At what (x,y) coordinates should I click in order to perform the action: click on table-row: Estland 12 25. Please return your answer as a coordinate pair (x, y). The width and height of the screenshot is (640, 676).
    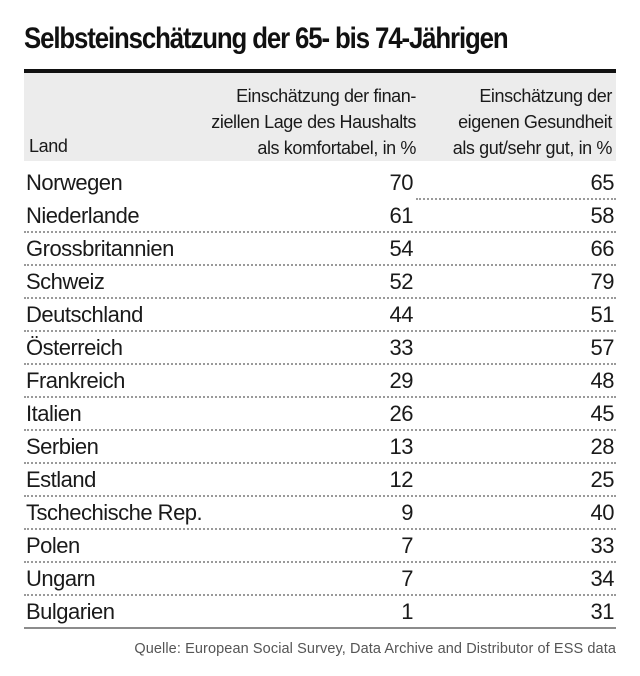
    Looking at the image, I should click on (320, 480).